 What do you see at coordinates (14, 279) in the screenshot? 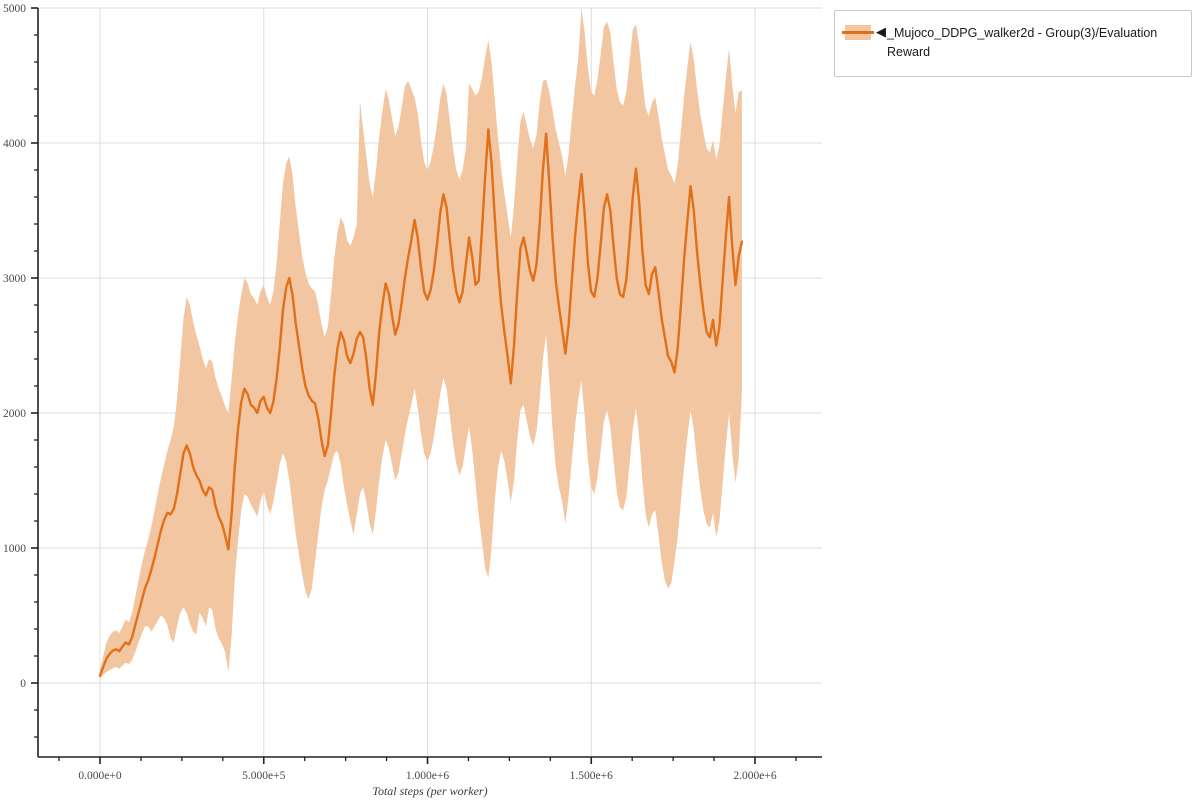
I see `y-tick-label: 3000` at bounding box center [14, 279].